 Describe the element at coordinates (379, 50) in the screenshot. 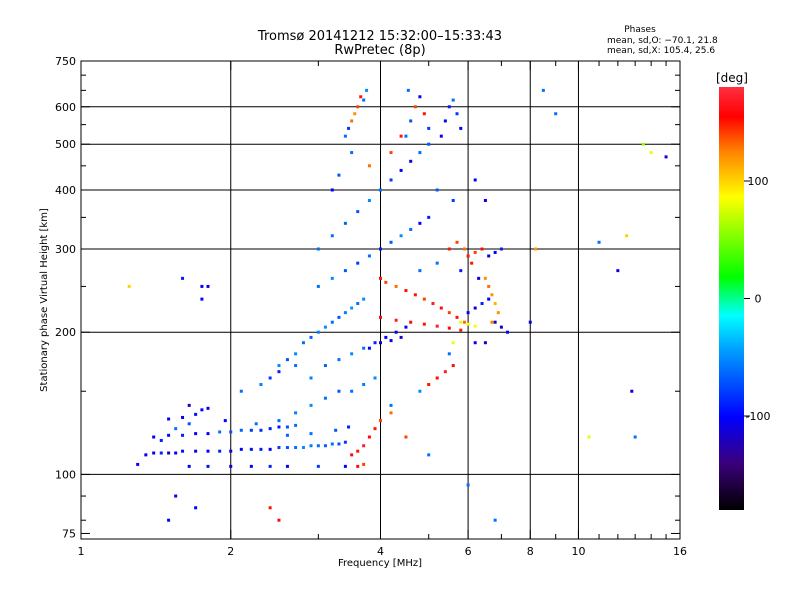

I see `chart-subtitle: RwPretec (8p)` at that location.